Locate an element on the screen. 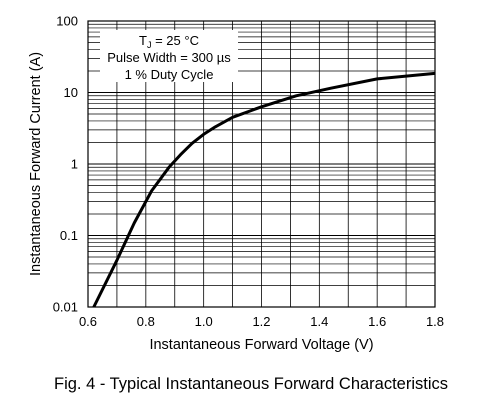 The height and width of the screenshot is (405, 502). x-tick-label: 1.2 is located at coordinates (261, 321).